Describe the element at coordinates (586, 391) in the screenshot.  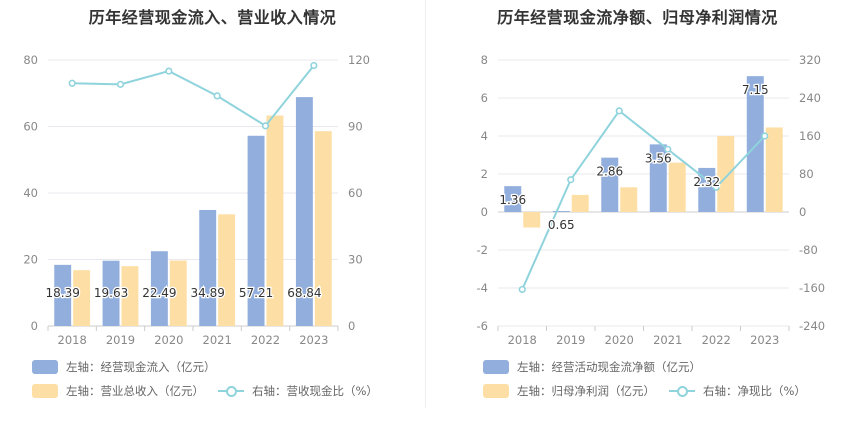
I see `legend-label: 左轴：归母净利润（亿元）` at that location.